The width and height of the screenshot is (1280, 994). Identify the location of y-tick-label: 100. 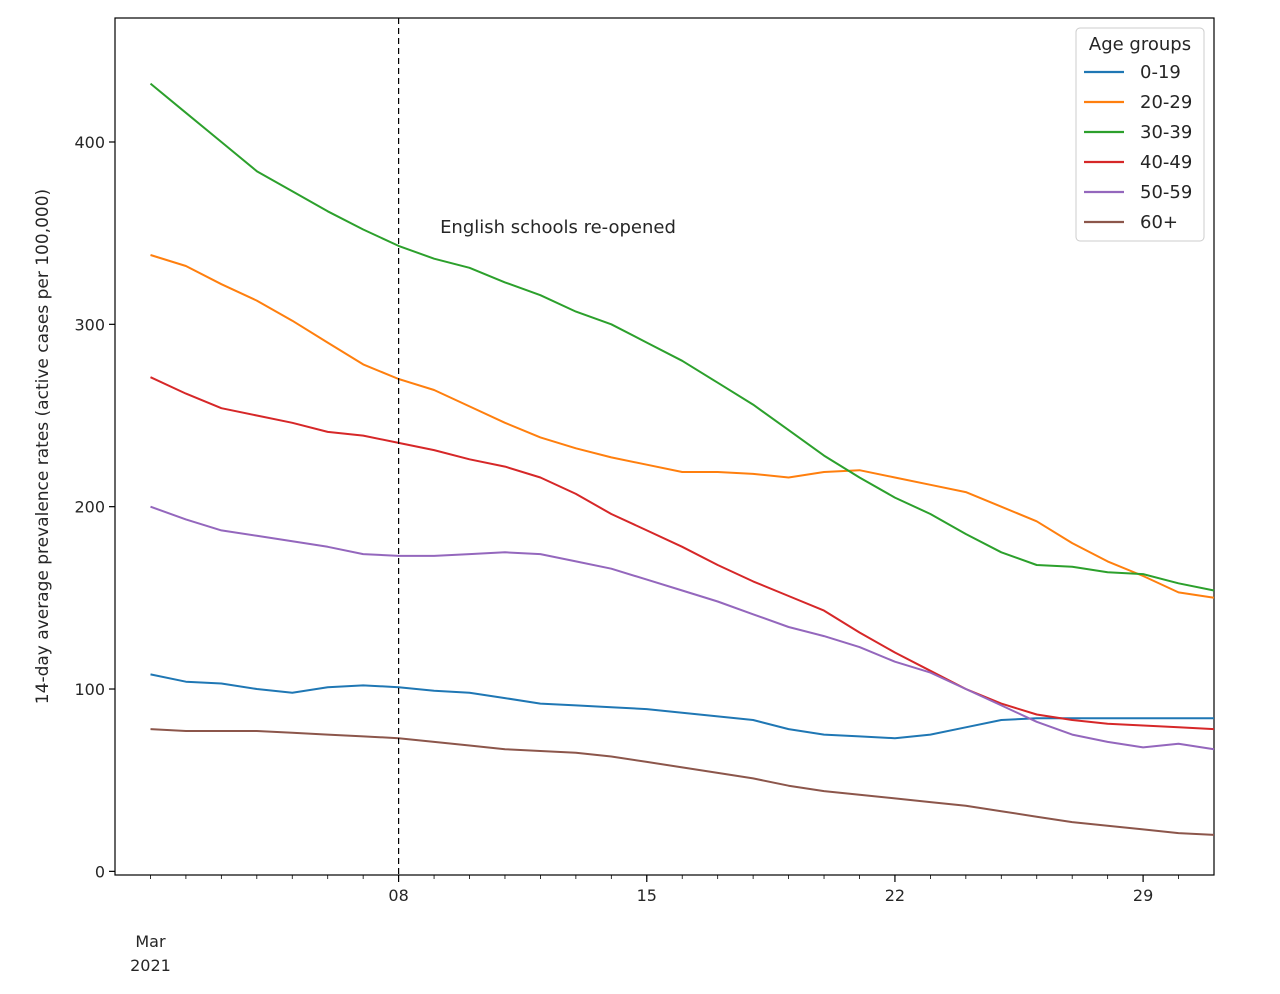
(89, 689).